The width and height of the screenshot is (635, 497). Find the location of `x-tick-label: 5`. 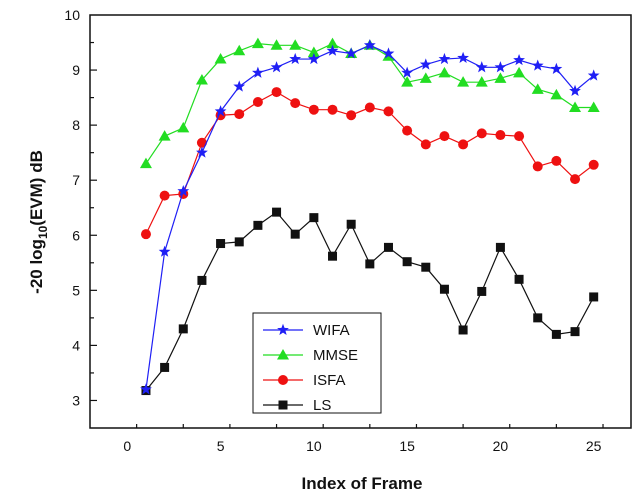

x-tick-label: 5 is located at coordinates (221, 446).